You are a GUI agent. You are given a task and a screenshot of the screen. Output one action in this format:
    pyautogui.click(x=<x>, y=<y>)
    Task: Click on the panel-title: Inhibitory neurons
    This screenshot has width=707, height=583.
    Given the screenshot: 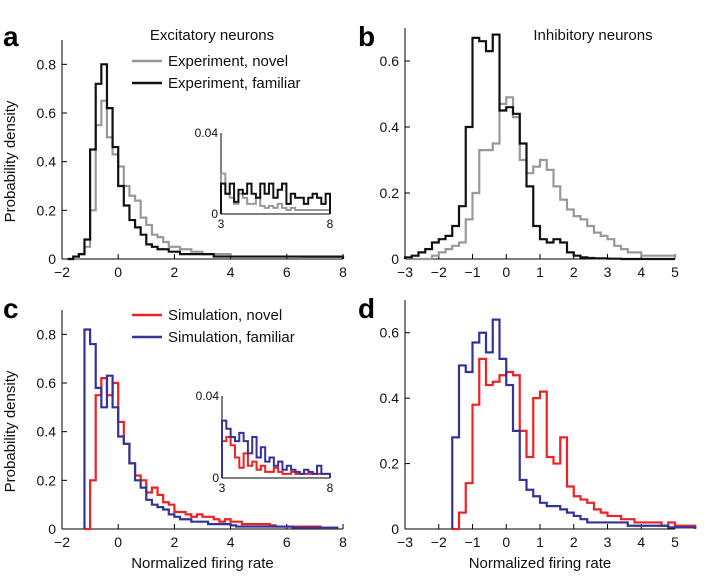 What is the action you would take?
    pyautogui.click(x=592, y=35)
    